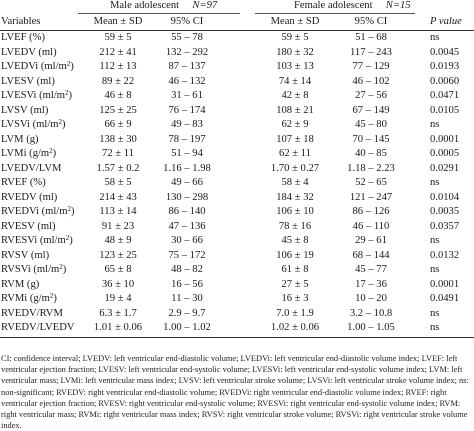 The height and width of the screenshot is (431, 474). Describe the element at coordinates (371, 197) in the screenshot. I see `row-ci-female: 121 – 247` at that location.